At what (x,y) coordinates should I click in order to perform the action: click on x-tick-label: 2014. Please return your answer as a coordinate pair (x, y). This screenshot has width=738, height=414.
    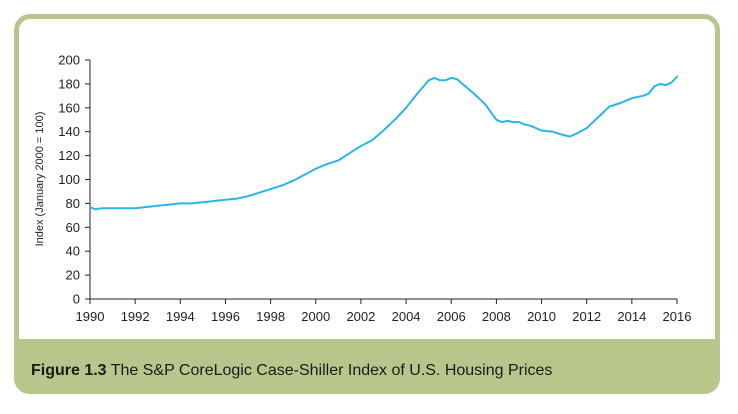
    Looking at the image, I should click on (631, 316).